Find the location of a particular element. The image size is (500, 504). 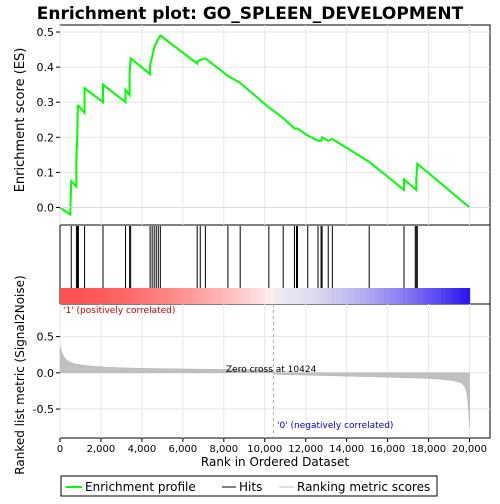

legend-profile-label: Enrichment profile is located at coordinates (140, 487).